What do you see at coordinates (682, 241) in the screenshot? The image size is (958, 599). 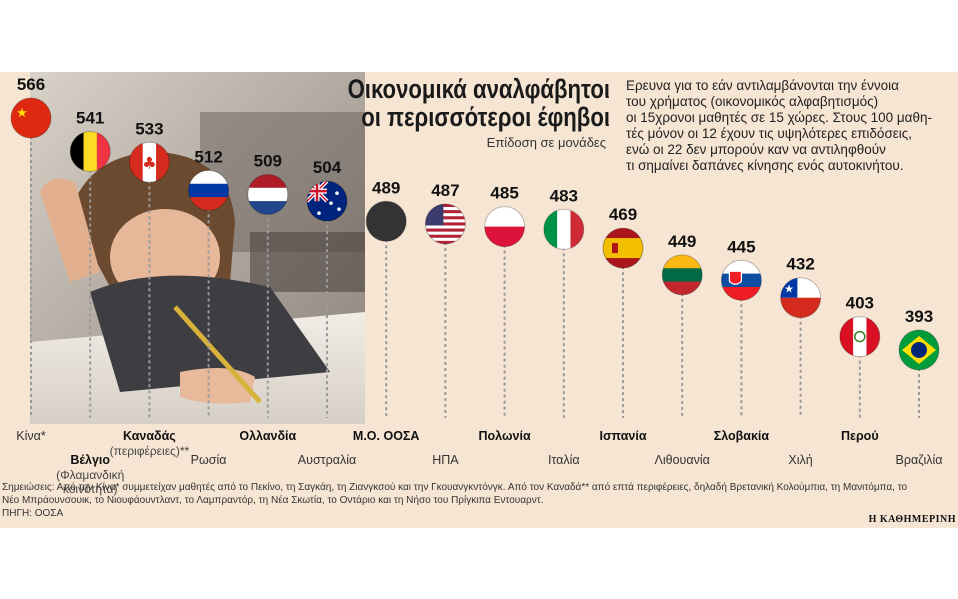 I see `value-label: 449` at bounding box center [682, 241].